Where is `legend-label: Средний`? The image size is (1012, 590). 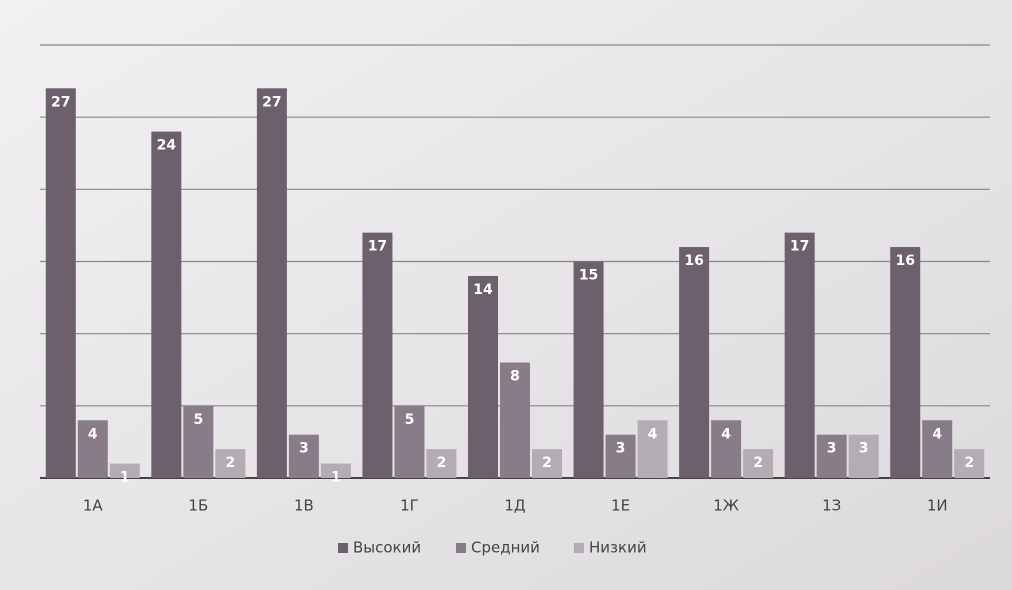 legend-label: Средний is located at coordinates (505, 548).